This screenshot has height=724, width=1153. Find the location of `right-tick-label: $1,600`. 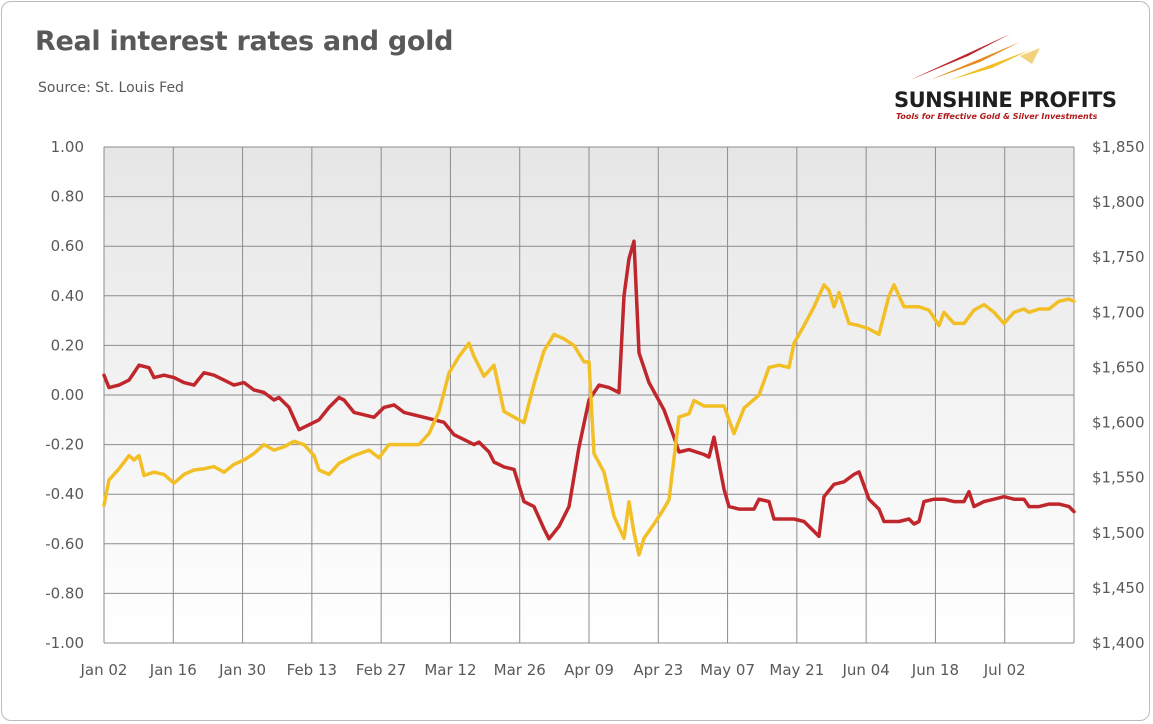

right-tick-label: $1,600 is located at coordinates (1118, 423).